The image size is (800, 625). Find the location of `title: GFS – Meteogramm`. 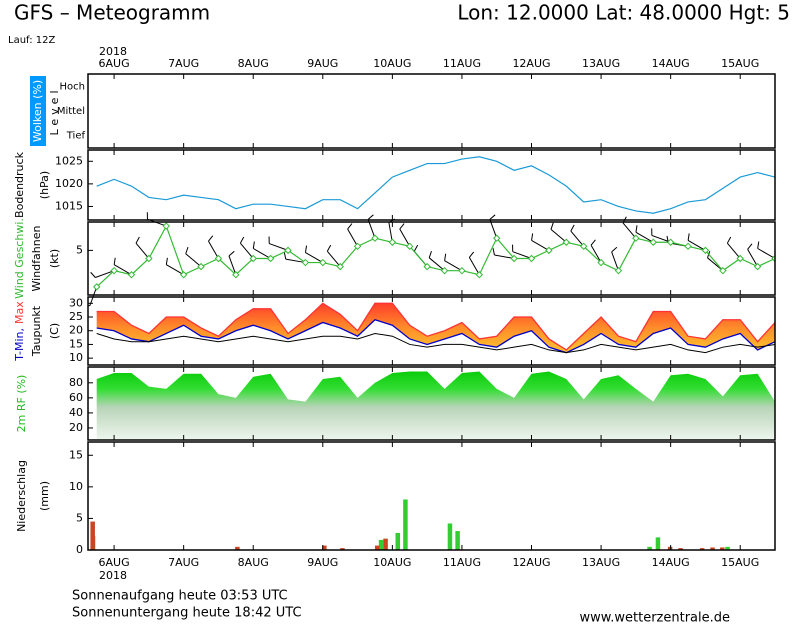

title: GFS – Meteogramm is located at coordinates (112, 13).